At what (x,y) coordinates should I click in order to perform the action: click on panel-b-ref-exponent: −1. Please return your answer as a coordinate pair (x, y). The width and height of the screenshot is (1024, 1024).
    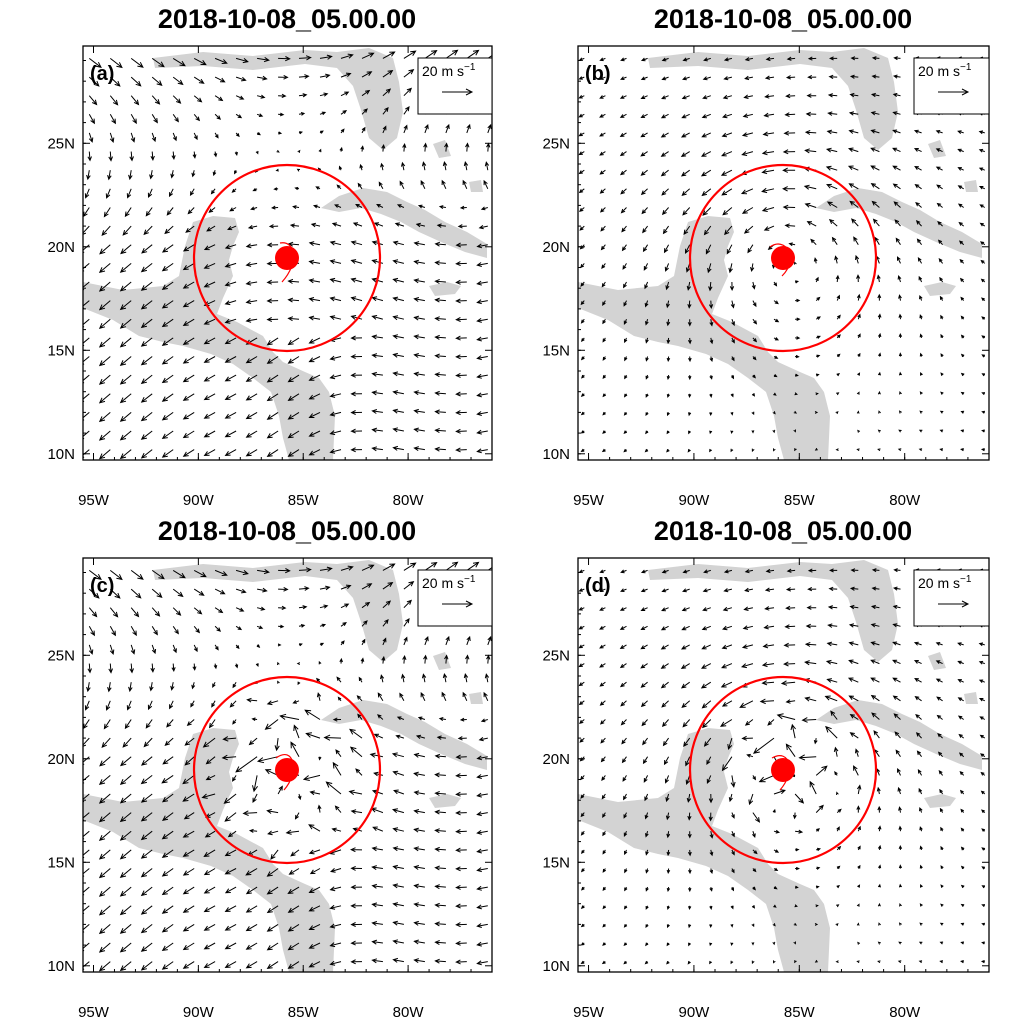
    Looking at the image, I should click on (966, 67).